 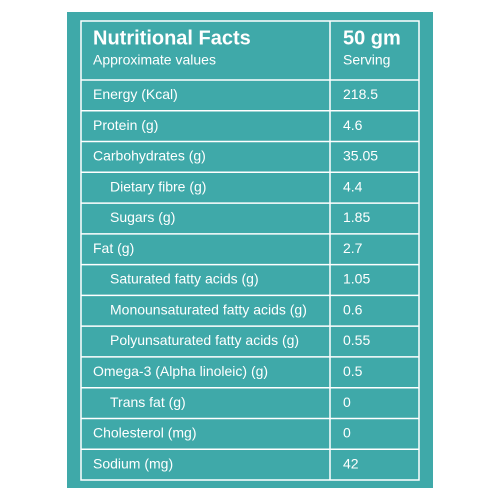 What do you see at coordinates (372, 38) in the screenshot?
I see `serving-amount: 50 gm` at bounding box center [372, 38].